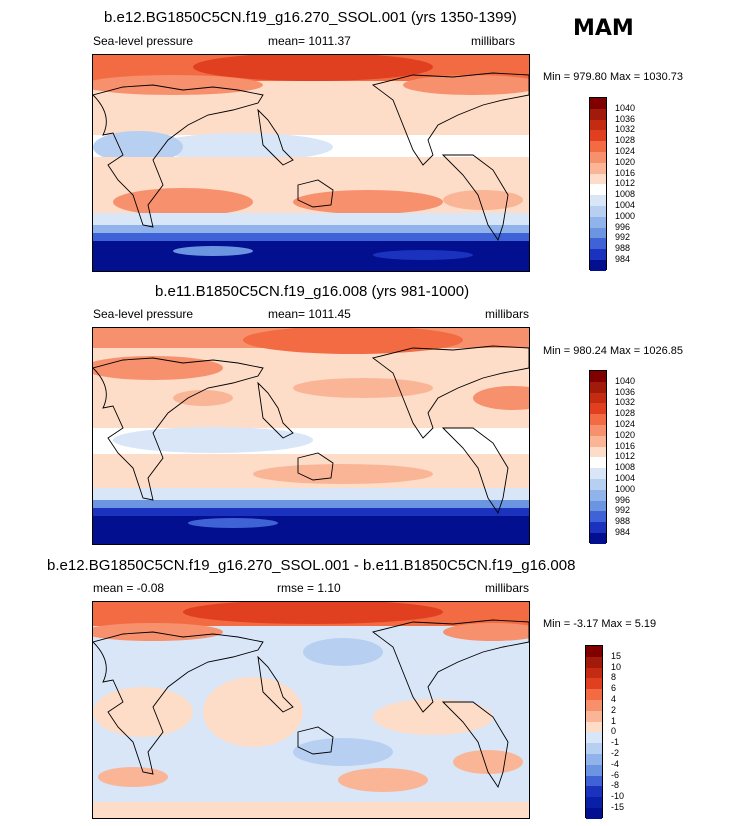 Image resolution: width=733 pixels, height=826 pixels. I want to click on panel1-colorbar-label: 1012, so click(625, 183).